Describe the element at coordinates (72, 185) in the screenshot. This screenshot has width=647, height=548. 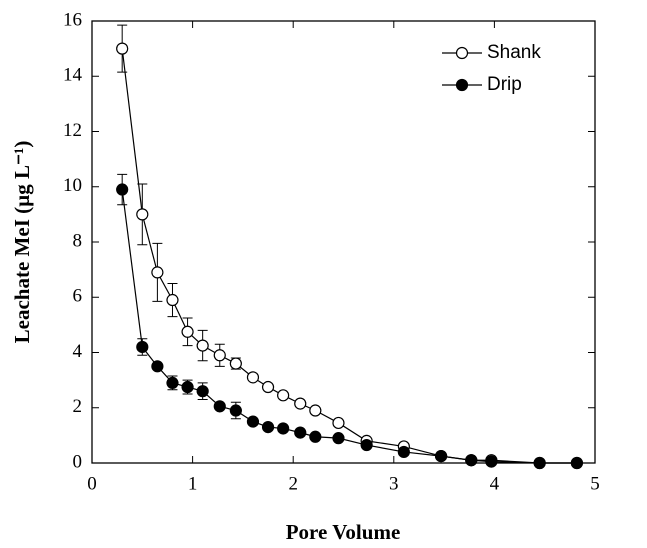
I see `y-tick-label: 10` at that location.